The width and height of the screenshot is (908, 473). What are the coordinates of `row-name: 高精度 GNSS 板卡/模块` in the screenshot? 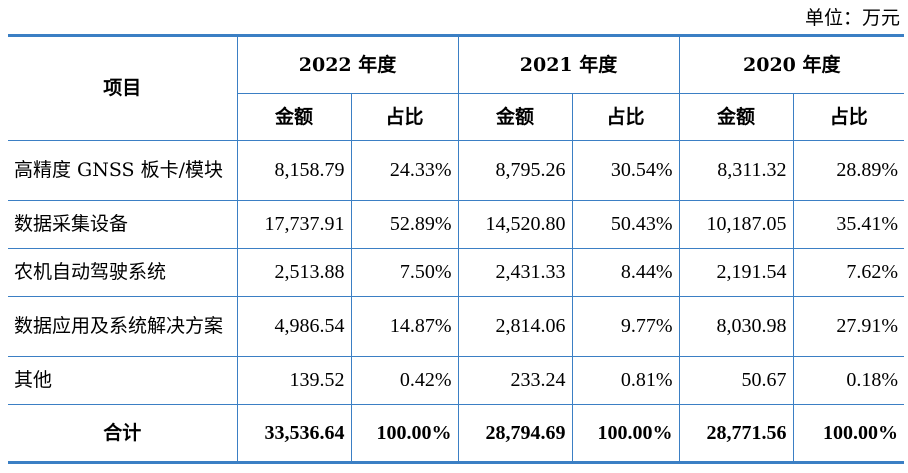 It's located at (123, 170).